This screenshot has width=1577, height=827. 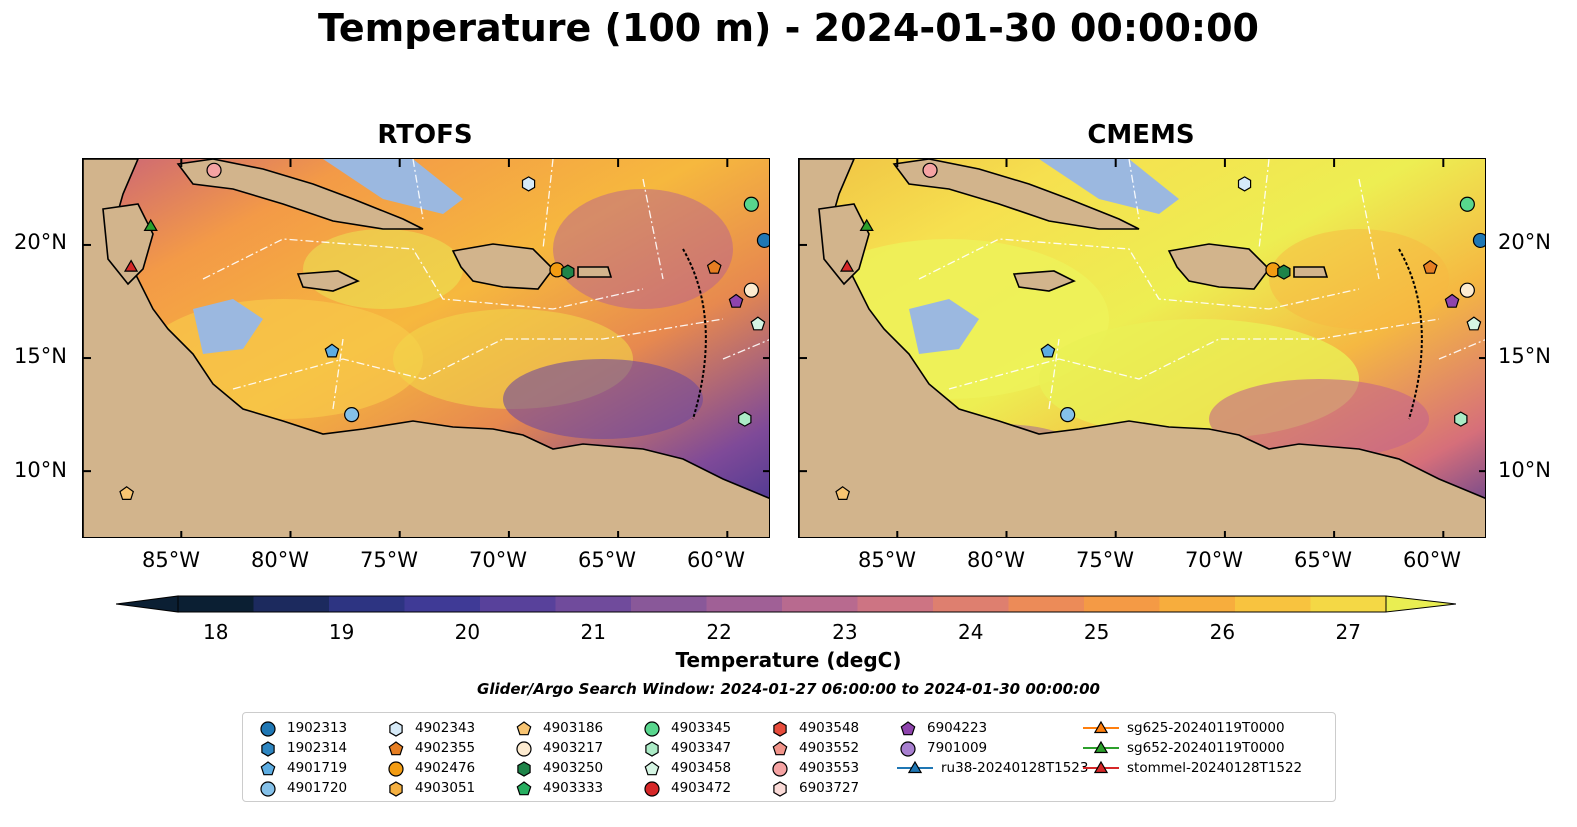 I want to click on legend-label: 4903347, so click(x=701, y=748).